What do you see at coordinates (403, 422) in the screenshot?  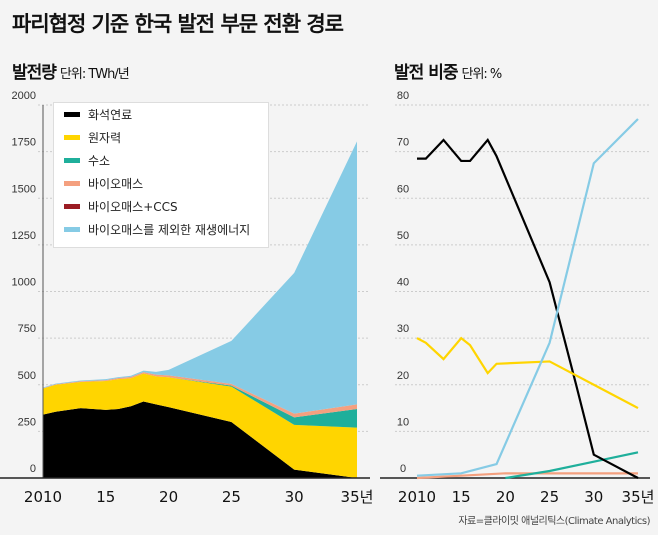 I see `y-tick-label: 10` at bounding box center [403, 422].